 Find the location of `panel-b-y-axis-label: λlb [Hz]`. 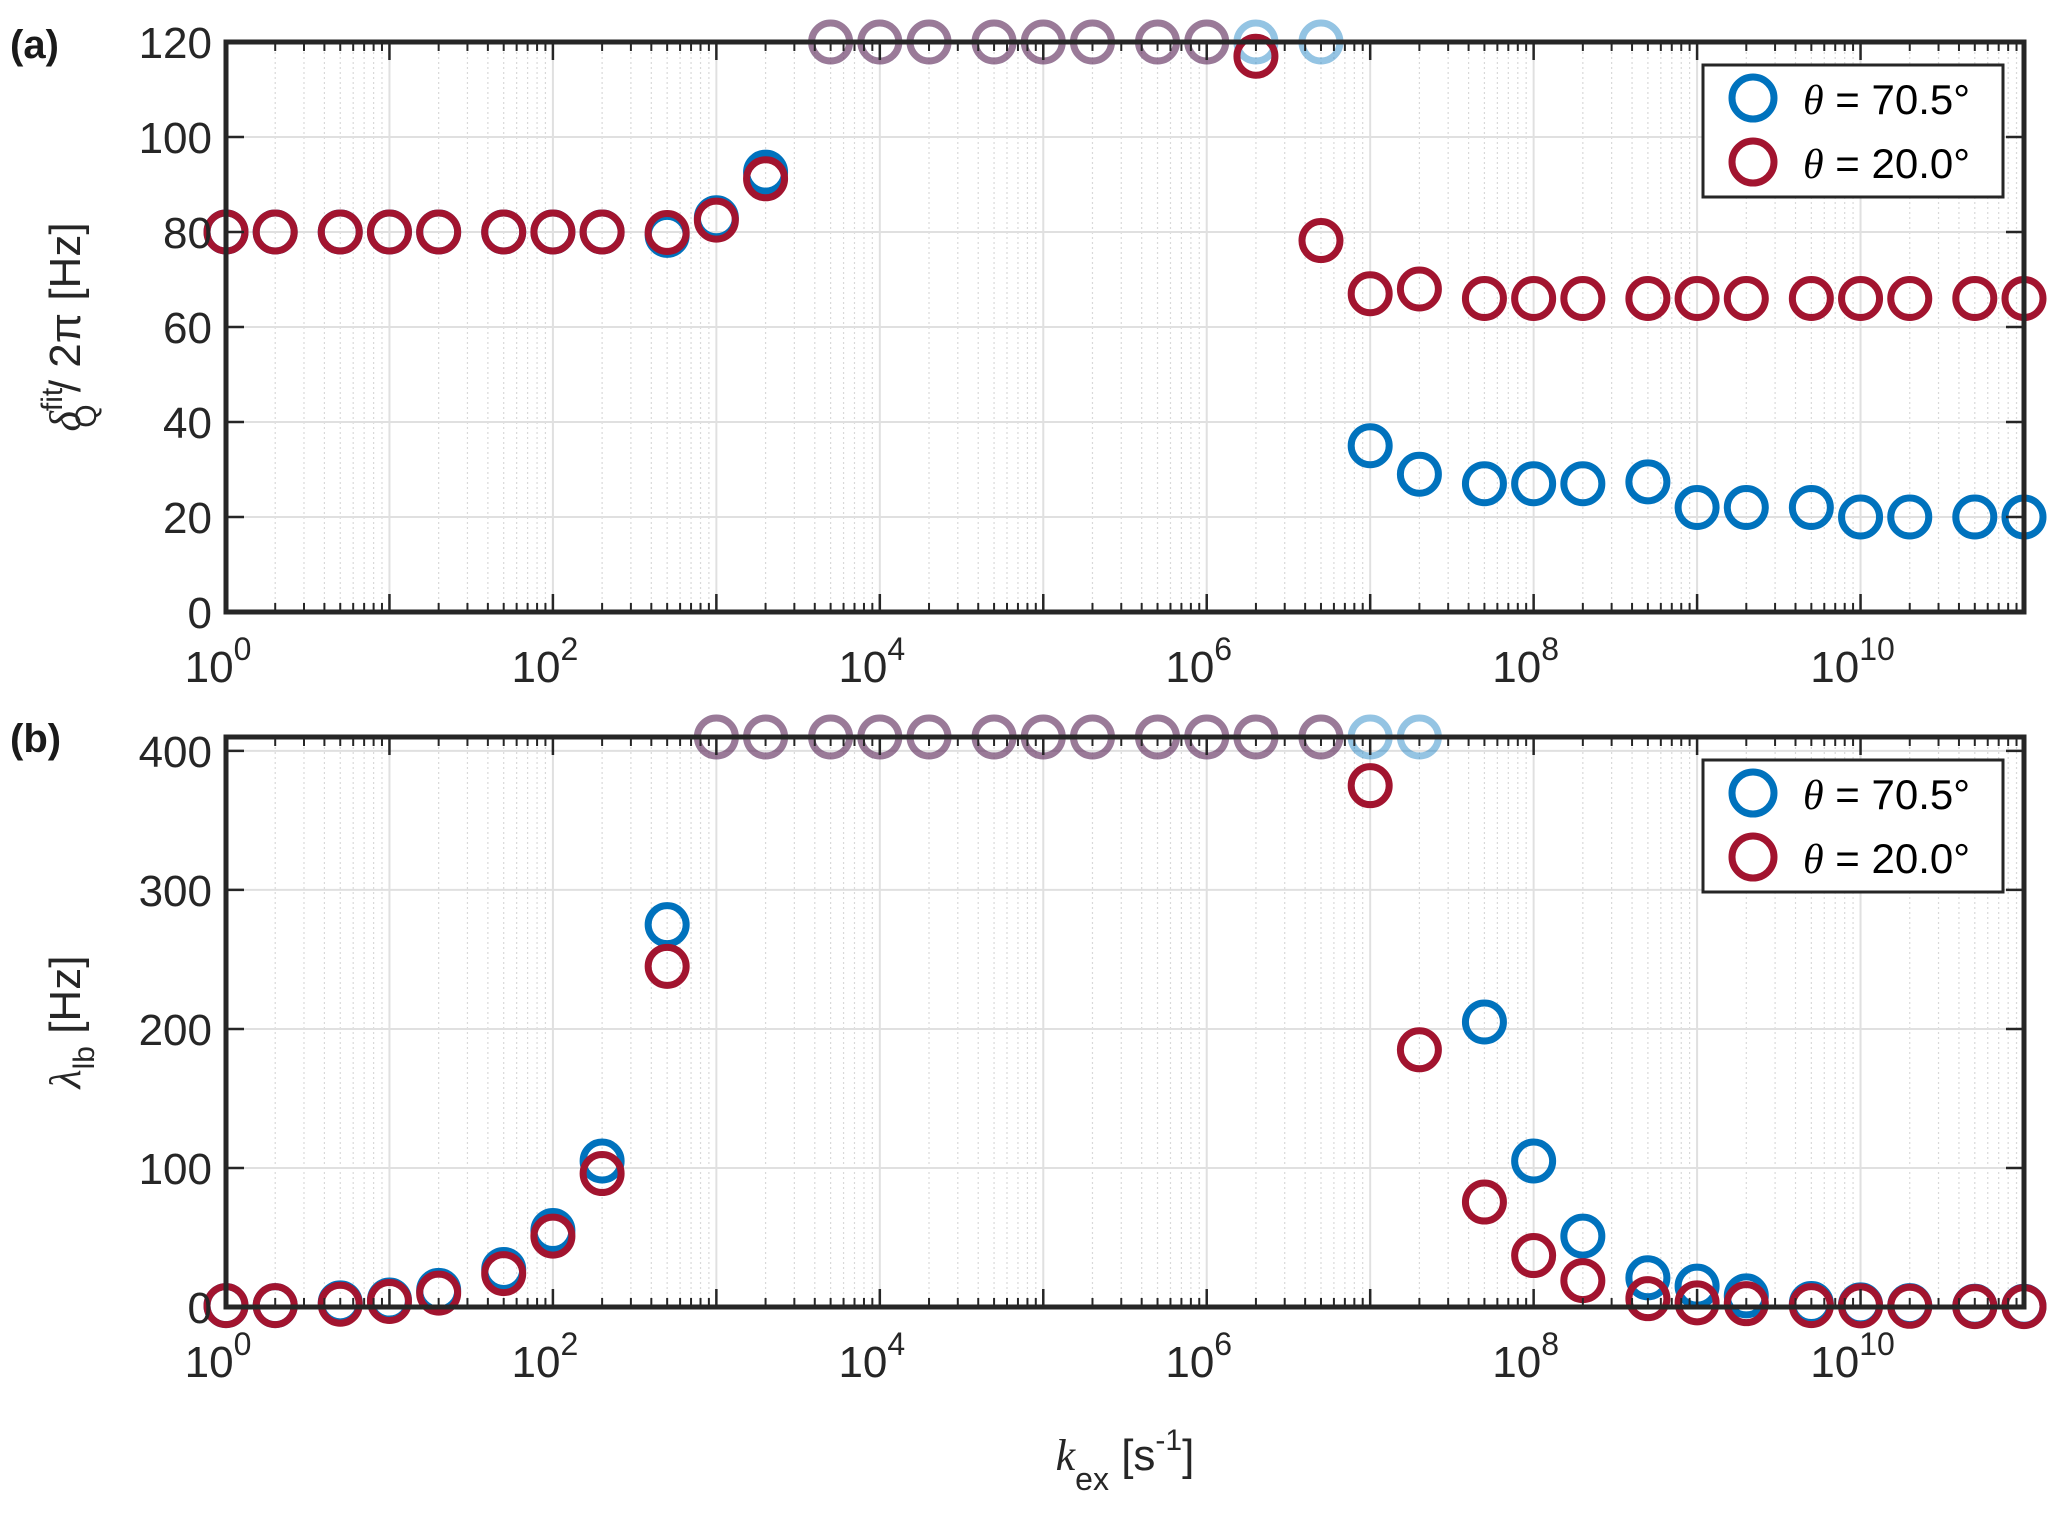

panel-b-y-axis-label: λlb [Hz] is located at coordinates (71, 1023).